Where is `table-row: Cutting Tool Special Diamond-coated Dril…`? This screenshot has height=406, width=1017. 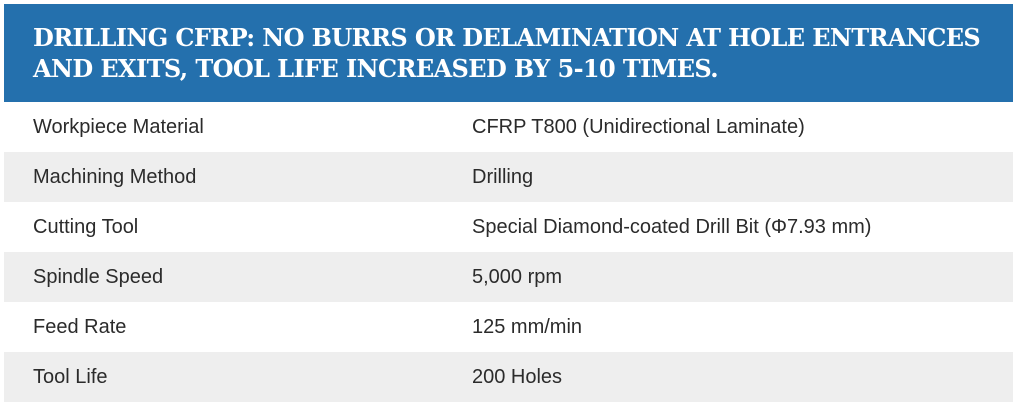
table-row: Cutting Tool Special Diamond-coated Dril… is located at coordinates (508, 227).